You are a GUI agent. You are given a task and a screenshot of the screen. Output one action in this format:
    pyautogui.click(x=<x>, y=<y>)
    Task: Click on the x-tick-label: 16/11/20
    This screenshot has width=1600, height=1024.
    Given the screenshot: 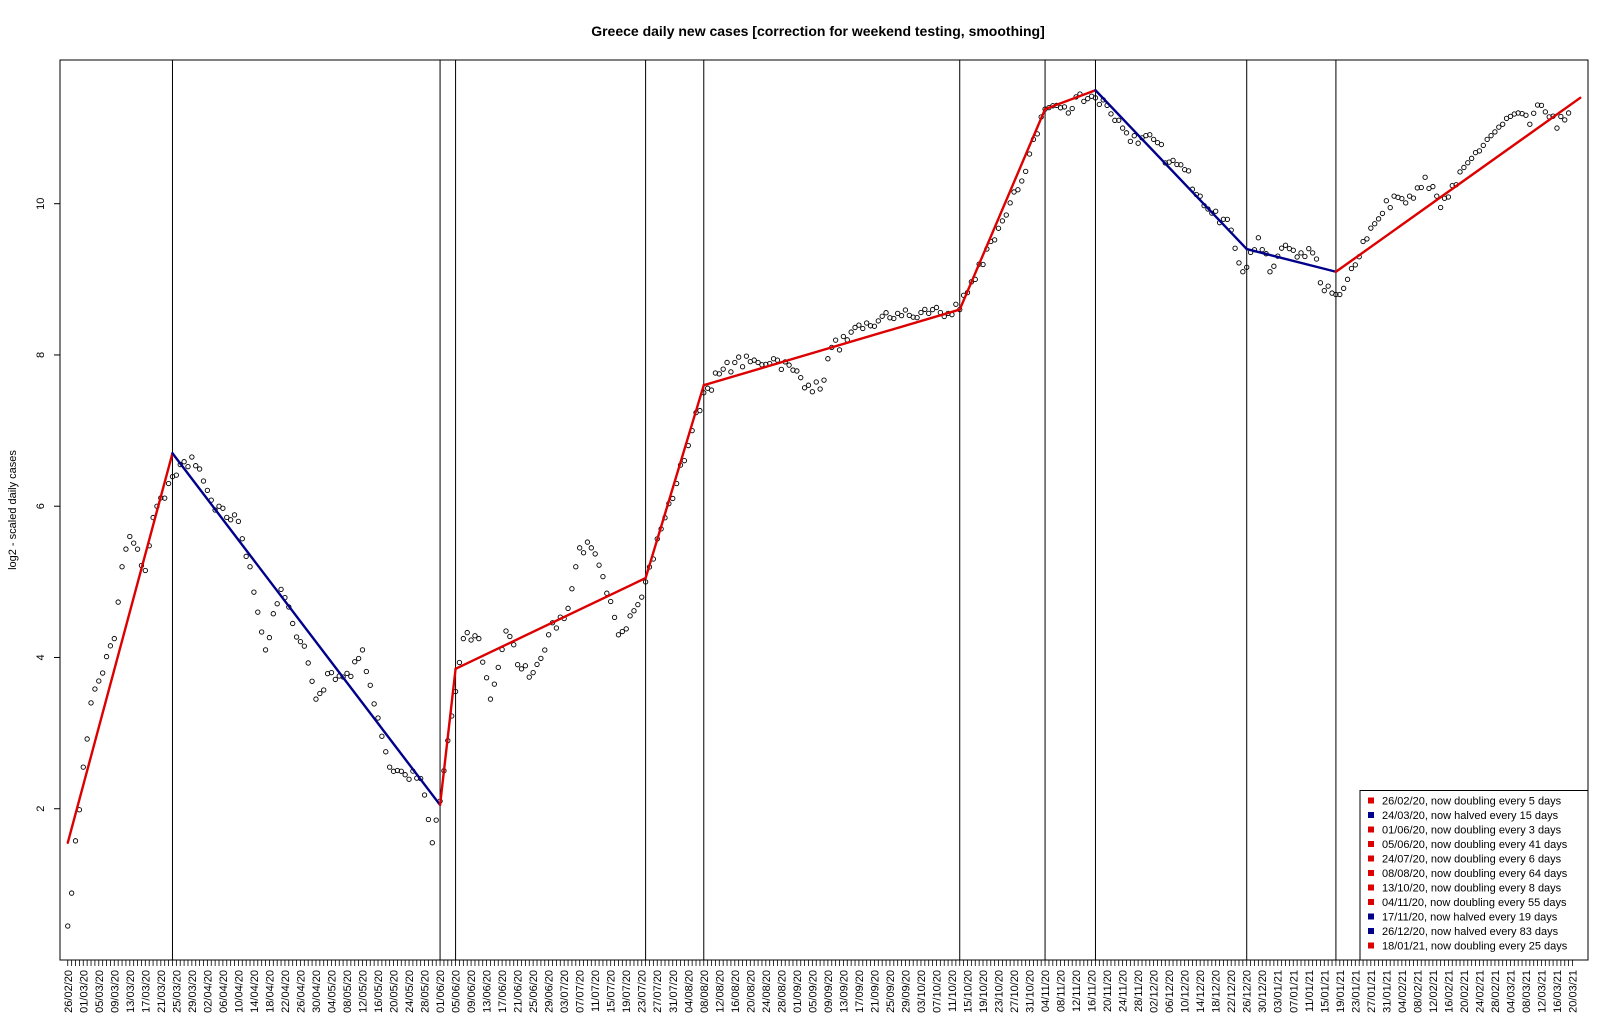 What is the action you would take?
    pyautogui.click(x=1093, y=991)
    